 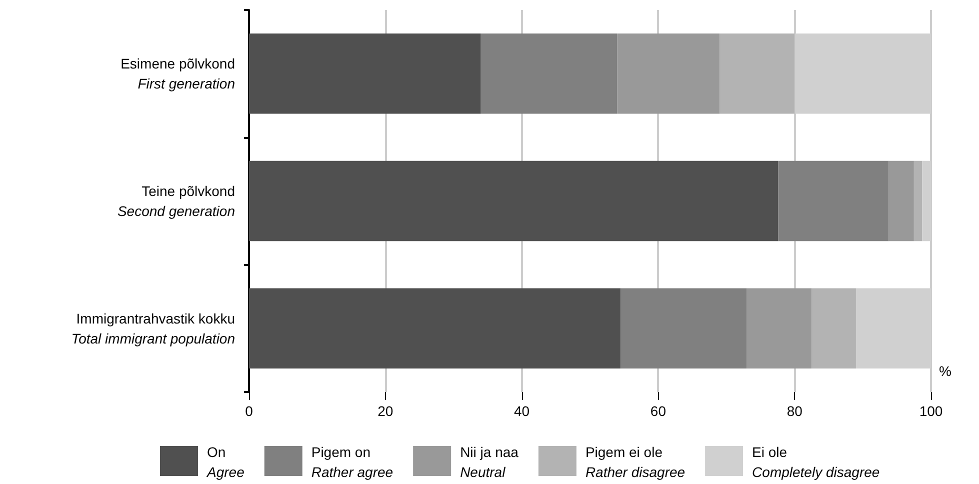 What do you see at coordinates (658, 411) in the screenshot?
I see `x-tick-label: 60` at bounding box center [658, 411].